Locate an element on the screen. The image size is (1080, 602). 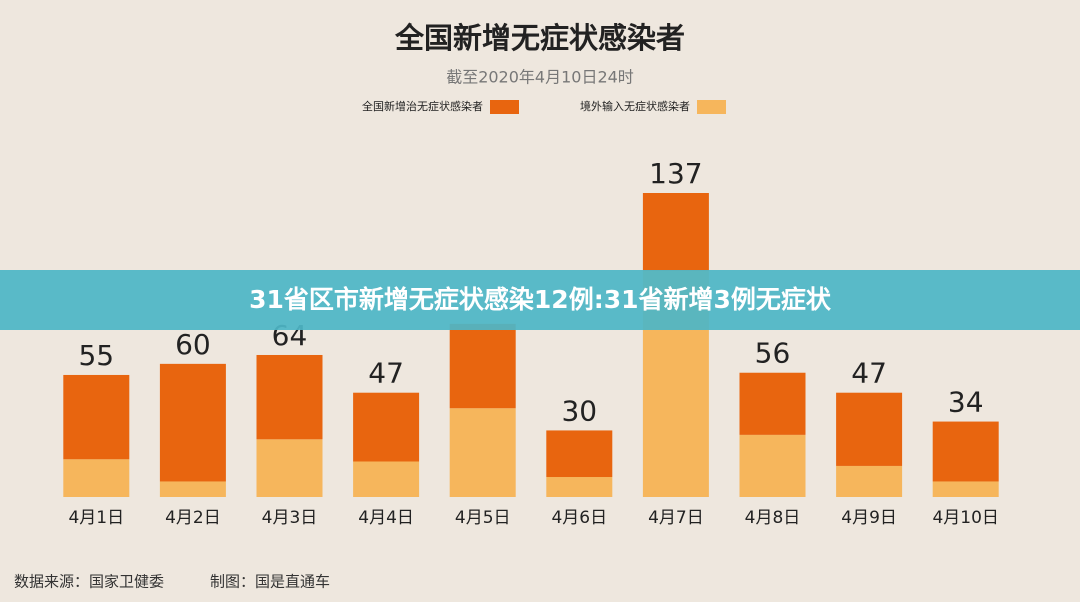
total-label: 34 is located at coordinates (966, 402).